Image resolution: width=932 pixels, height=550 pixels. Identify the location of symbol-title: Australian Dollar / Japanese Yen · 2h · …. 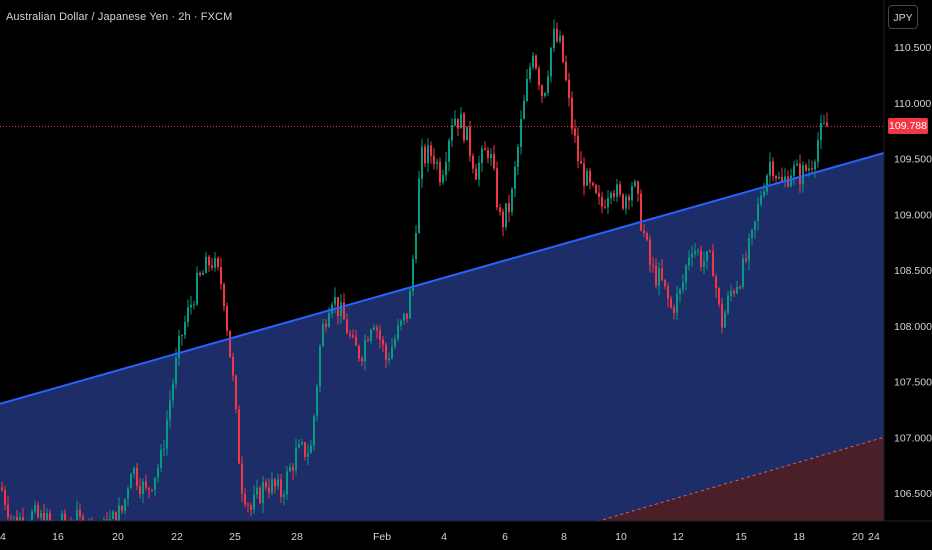
(119, 17).